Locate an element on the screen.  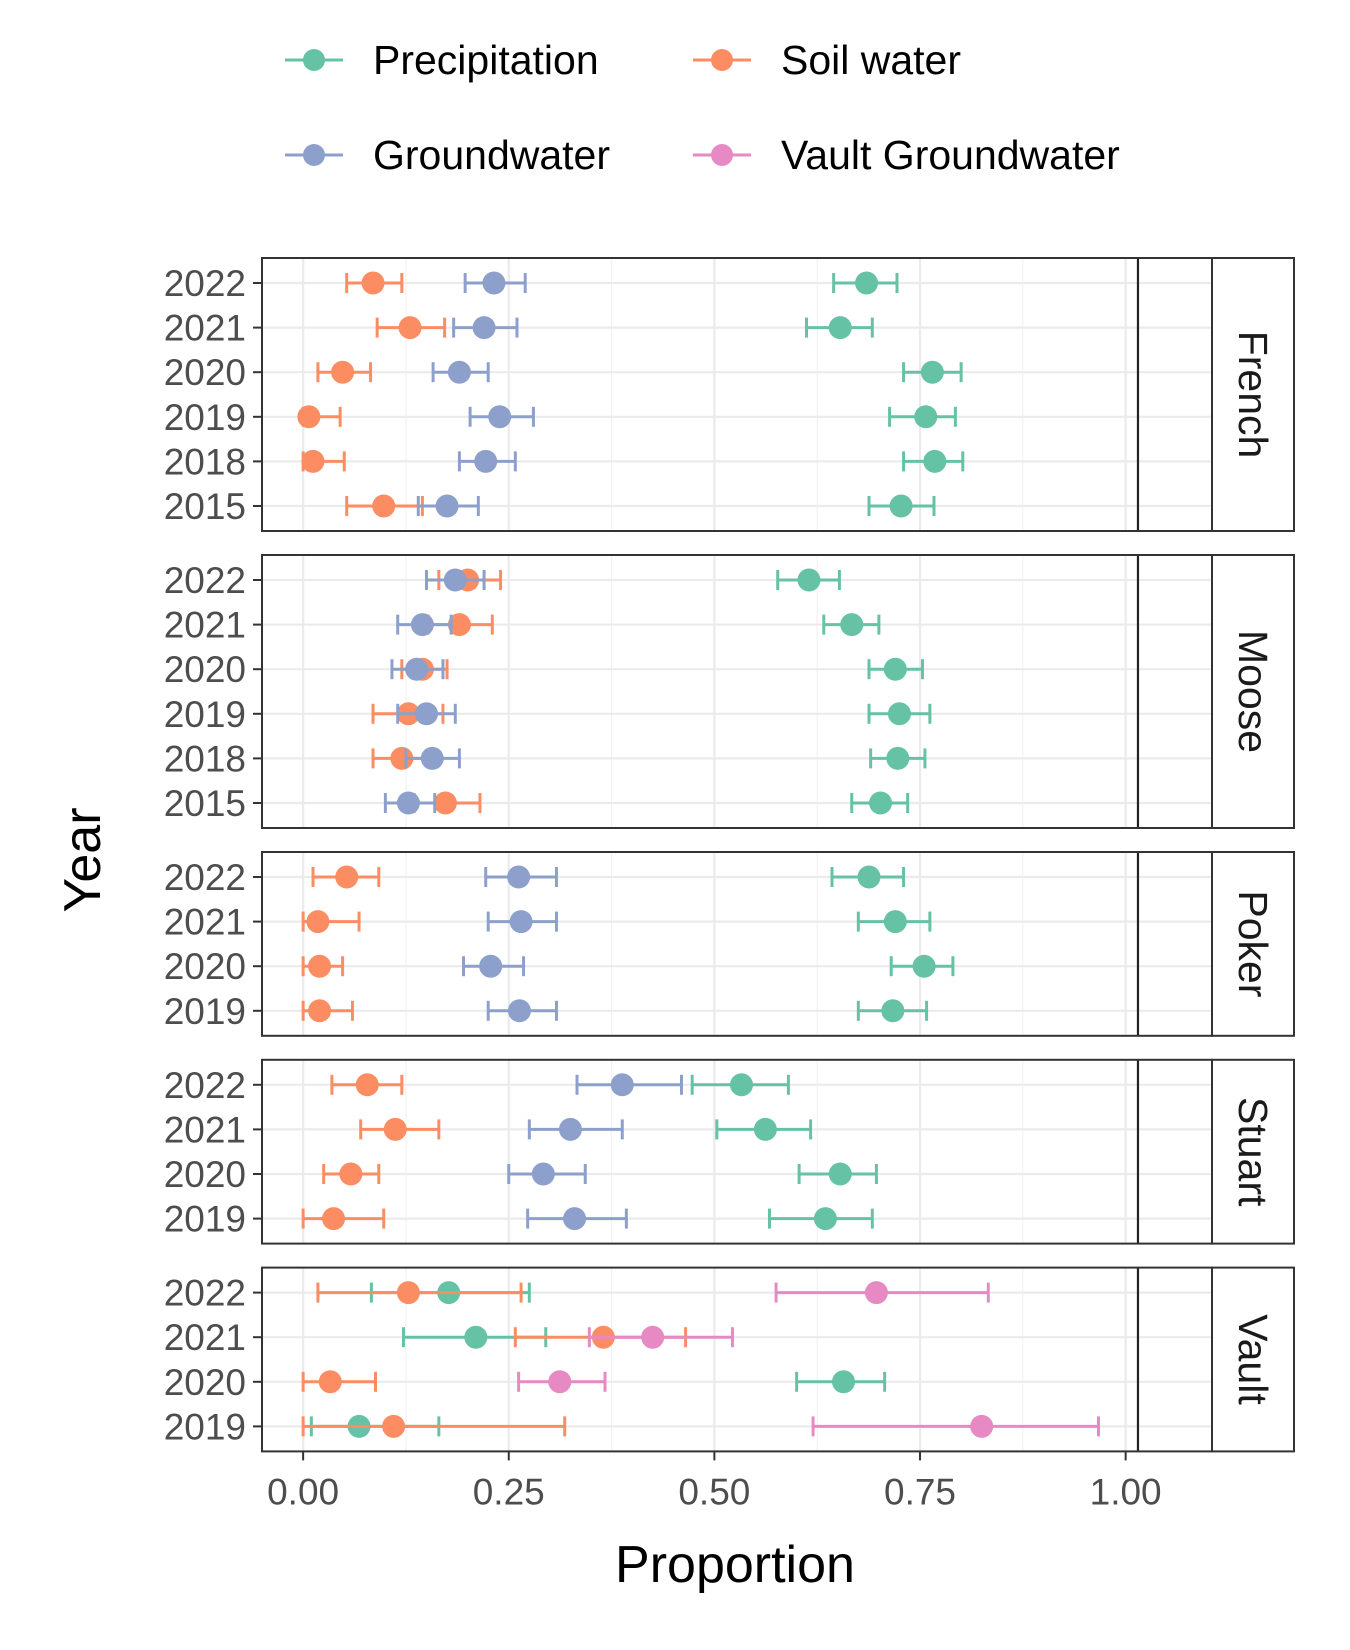
legend-label-precipitation: Precipitation is located at coordinates (486, 60).